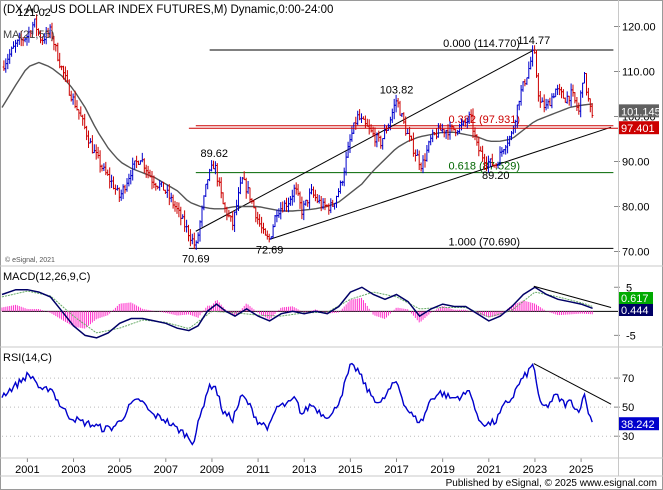 The image size is (663, 490). I want to click on rsi-title: RSI(14,C), so click(27, 358).